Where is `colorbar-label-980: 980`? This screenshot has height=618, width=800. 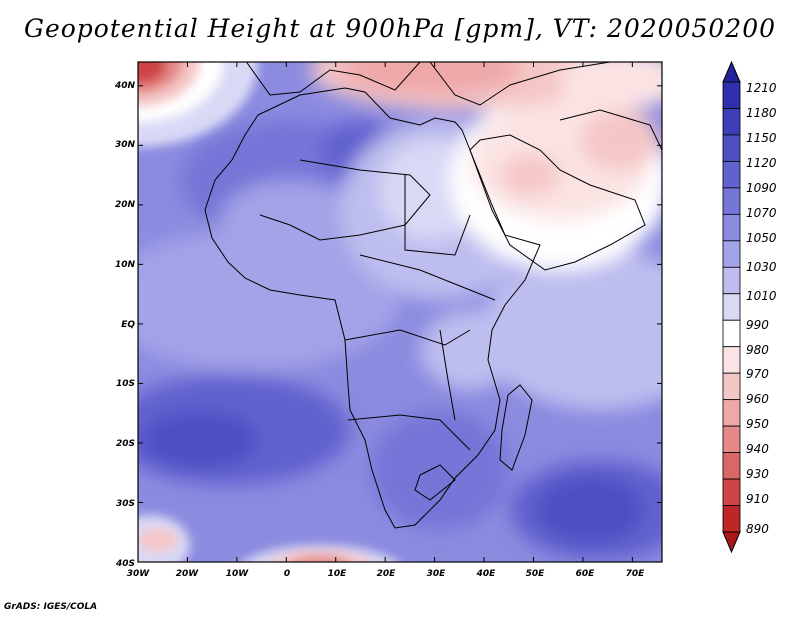
colorbar-label-980: 980 is located at coordinates (757, 350).